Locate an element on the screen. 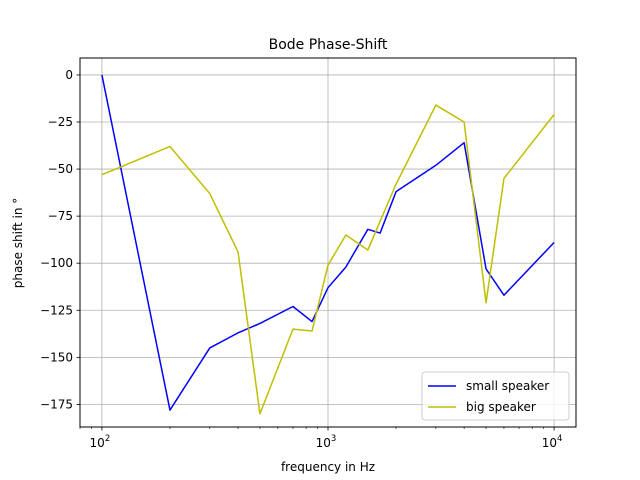 The image size is (640, 480). chart-title: Bode Phase-Shift is located at coordinates (328, 45).